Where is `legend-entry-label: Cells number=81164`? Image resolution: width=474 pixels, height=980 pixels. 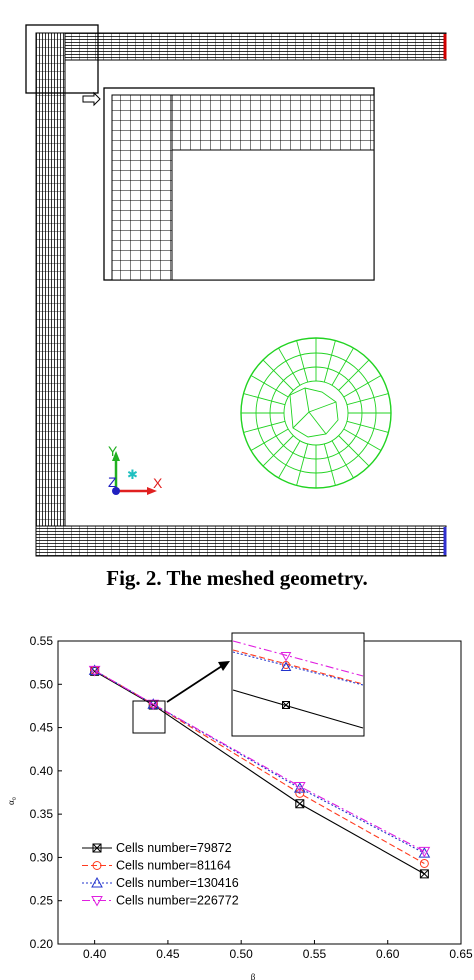
legend-entry-label: Cells number=81164 is located at coordinates (173, 866).